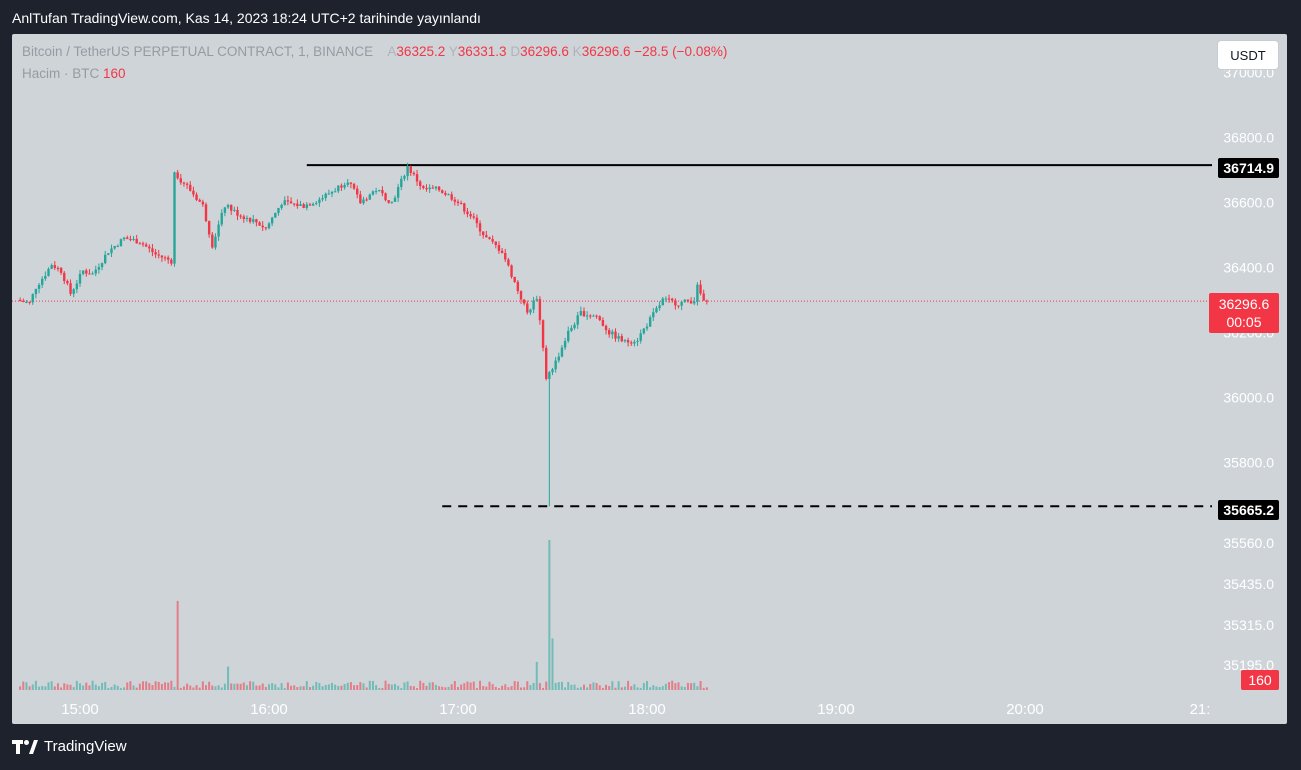  What do you see at coordinates (1248, 55) in the screenshot?
I see `currency-button: USDT` at bounding box center [1248, 55].